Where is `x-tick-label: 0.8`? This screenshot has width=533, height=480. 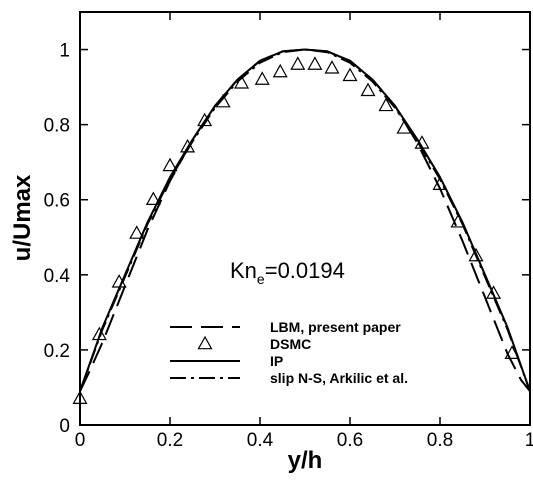 x-tick-label: 0.8 is located at coordinates (440, 440).